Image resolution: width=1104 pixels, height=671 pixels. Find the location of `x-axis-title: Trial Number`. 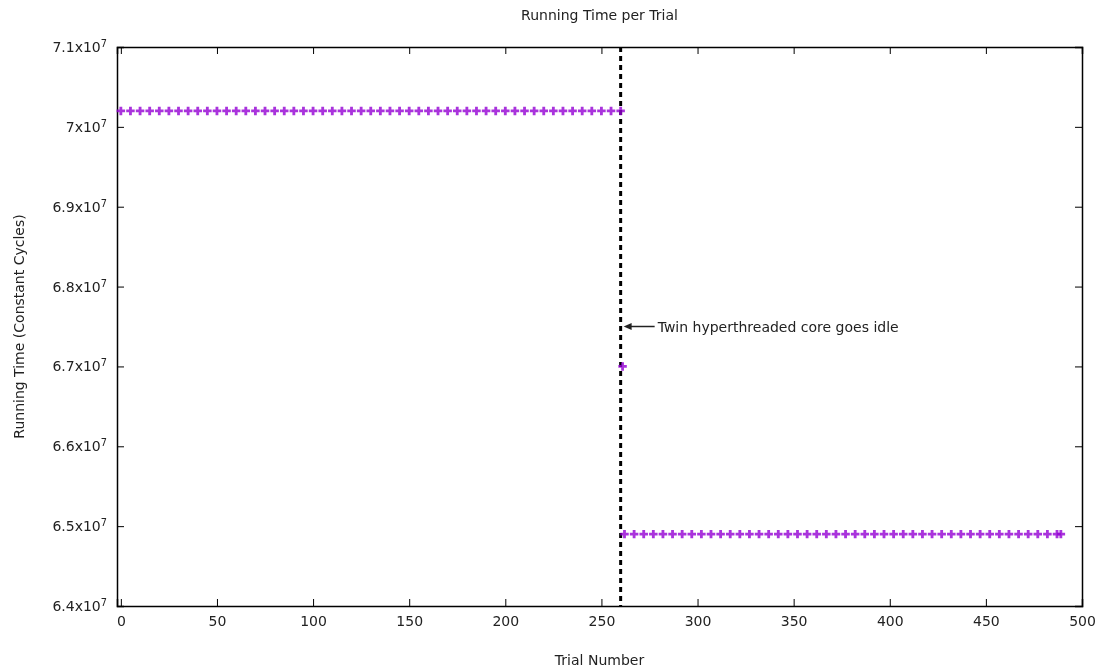

x-axis-title: Trial Number is located at coordinates (599, 660).